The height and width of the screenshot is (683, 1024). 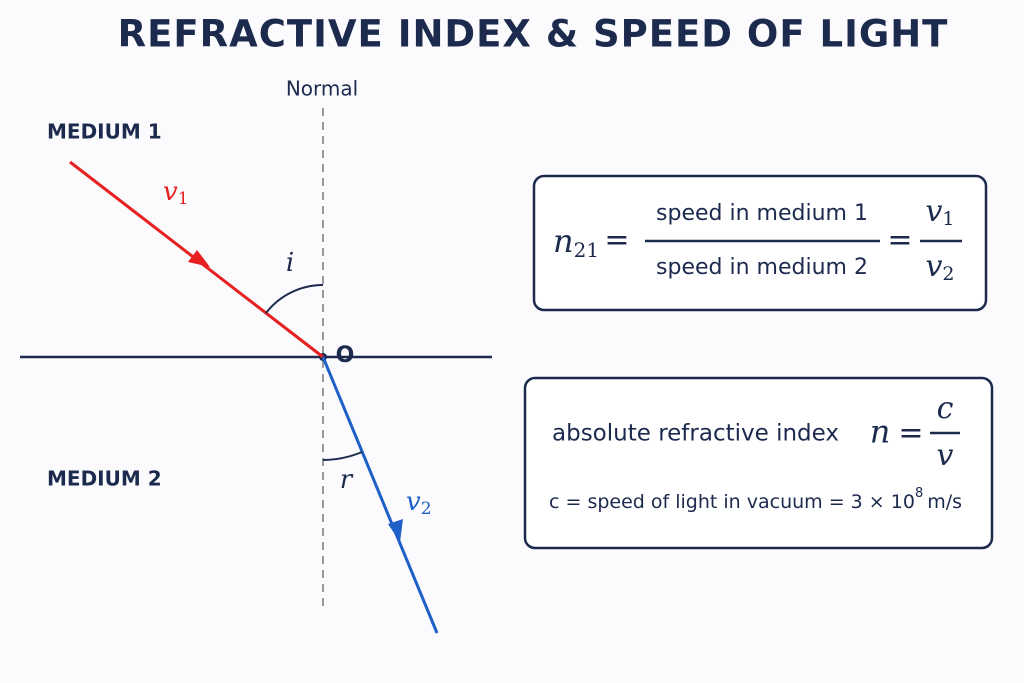 What do you see at coordinates (732, 502) in the screenshot?
I see `note-text: c = speed of light in vacuum = 3 × 10` at bounding box center [732, 502].